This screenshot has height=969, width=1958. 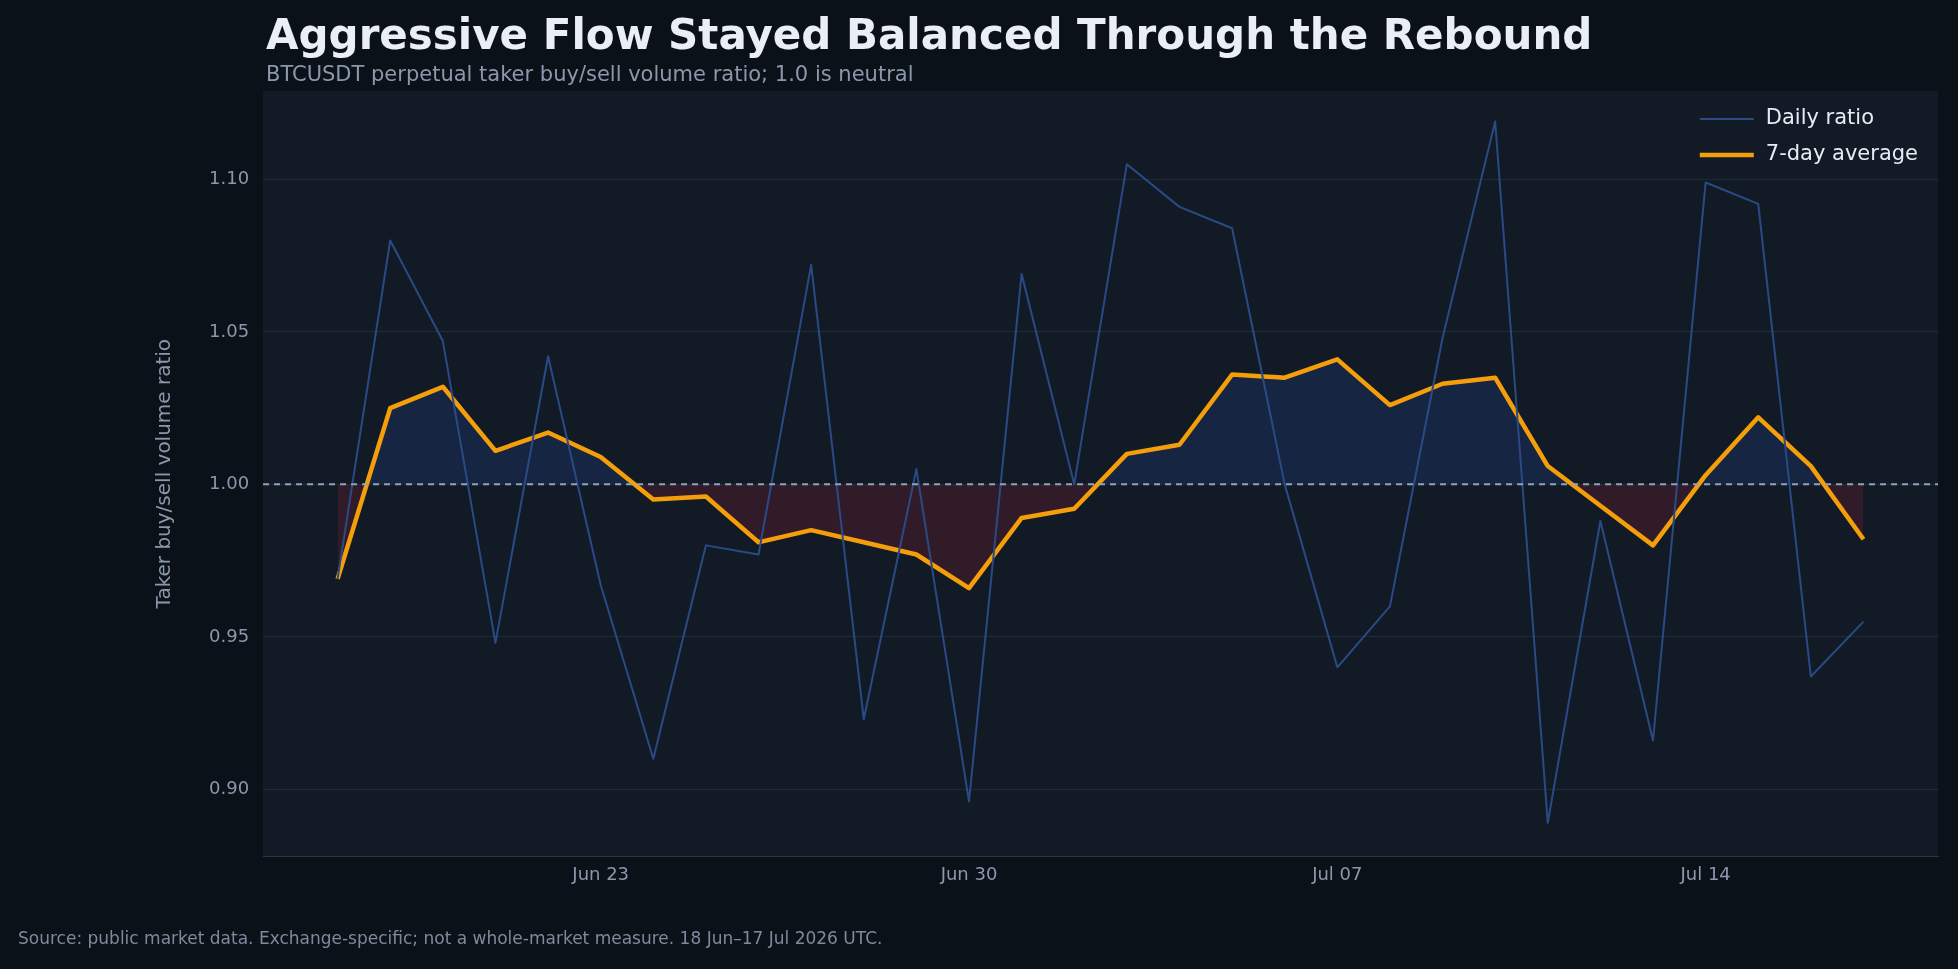 What do you see at coordinates (229, 635) in the screenshot?
I see `y-tick-label: 0.95` at bounding box center [229, 635].